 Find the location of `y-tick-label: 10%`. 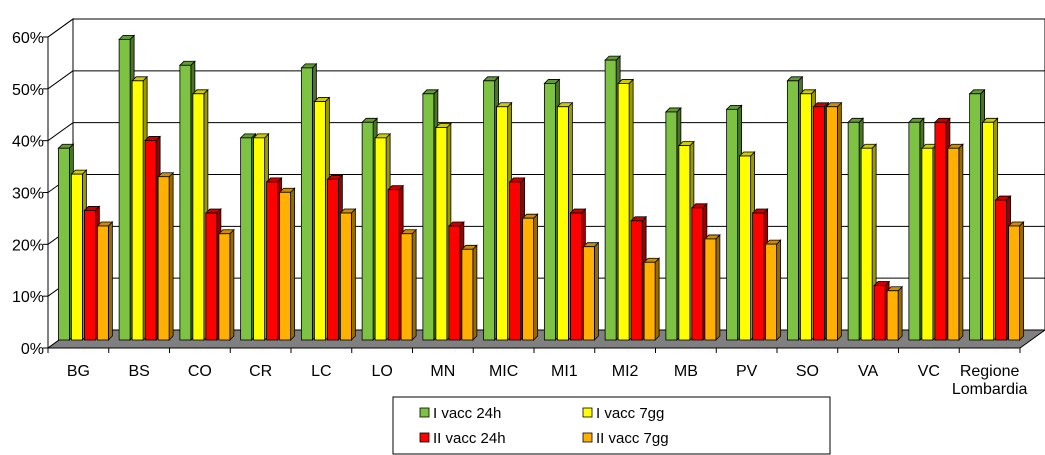

y-tick-label: 10% is located at coordinates (28, 297).